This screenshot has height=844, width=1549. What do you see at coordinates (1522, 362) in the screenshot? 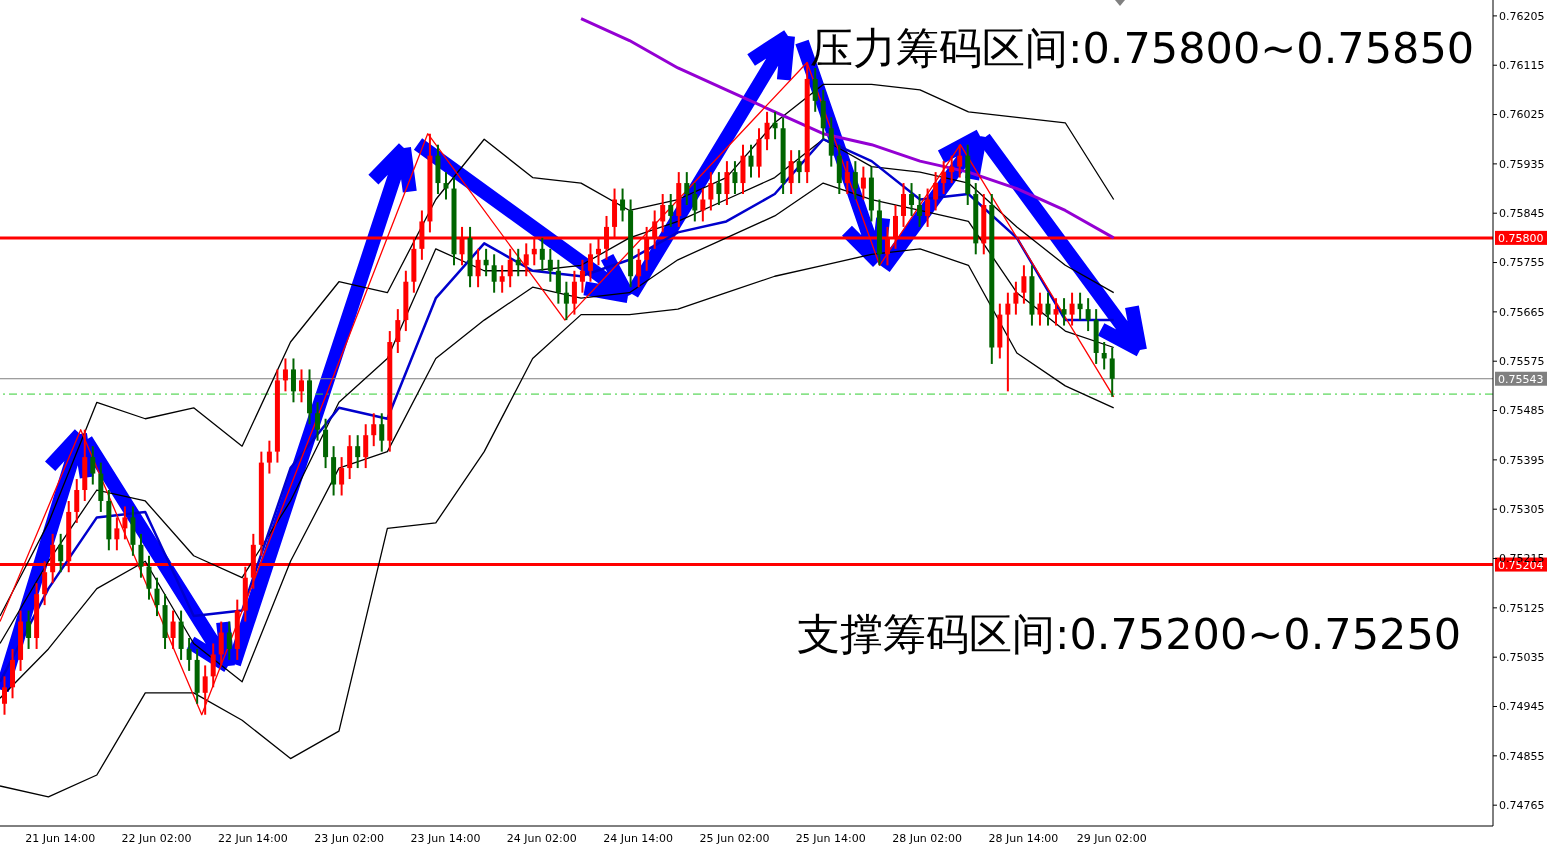
I see `y-tick-label: 0.75575` at bounding box center [1522, 362].